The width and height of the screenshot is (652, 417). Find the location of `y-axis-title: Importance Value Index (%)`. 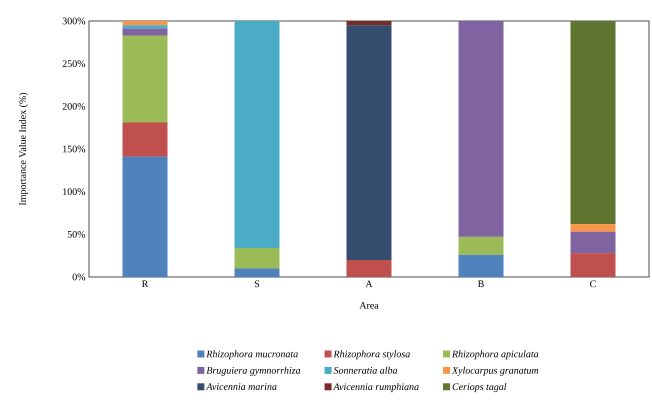

y-axis-title: Importance Value Index (%) is located at coordinates (23, 149).